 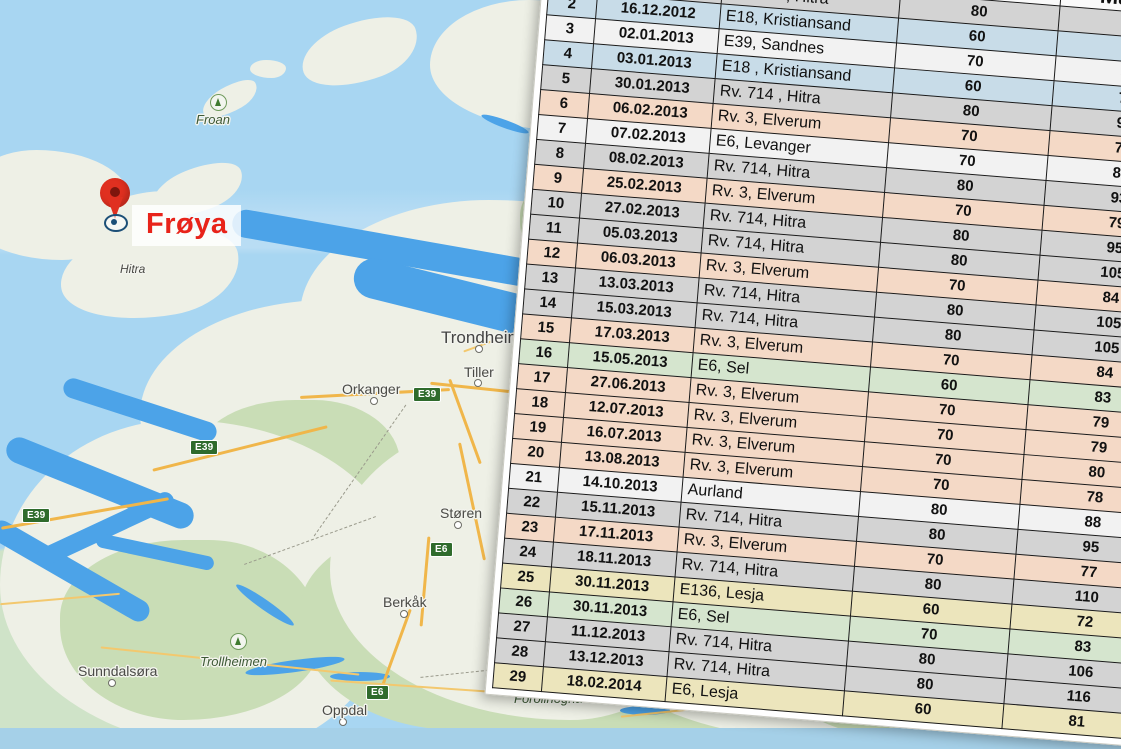 I want to click on map-pin-red-icon, so click(x=115, y=205).